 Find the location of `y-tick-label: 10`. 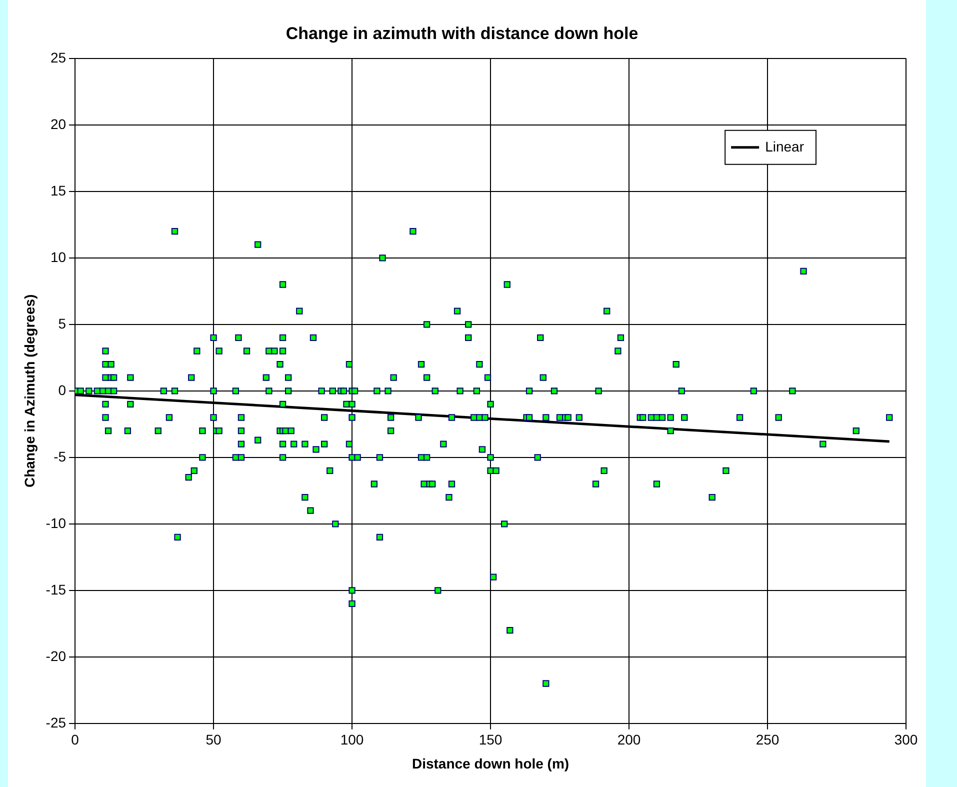

y-tick-label: 10 is located at coordinates (58, 256).